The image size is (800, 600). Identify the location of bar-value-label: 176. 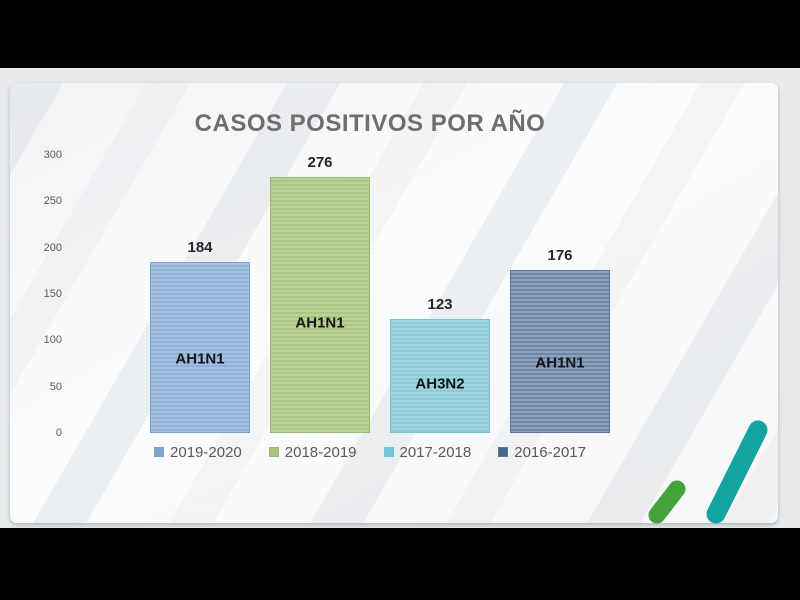
(560, 255).